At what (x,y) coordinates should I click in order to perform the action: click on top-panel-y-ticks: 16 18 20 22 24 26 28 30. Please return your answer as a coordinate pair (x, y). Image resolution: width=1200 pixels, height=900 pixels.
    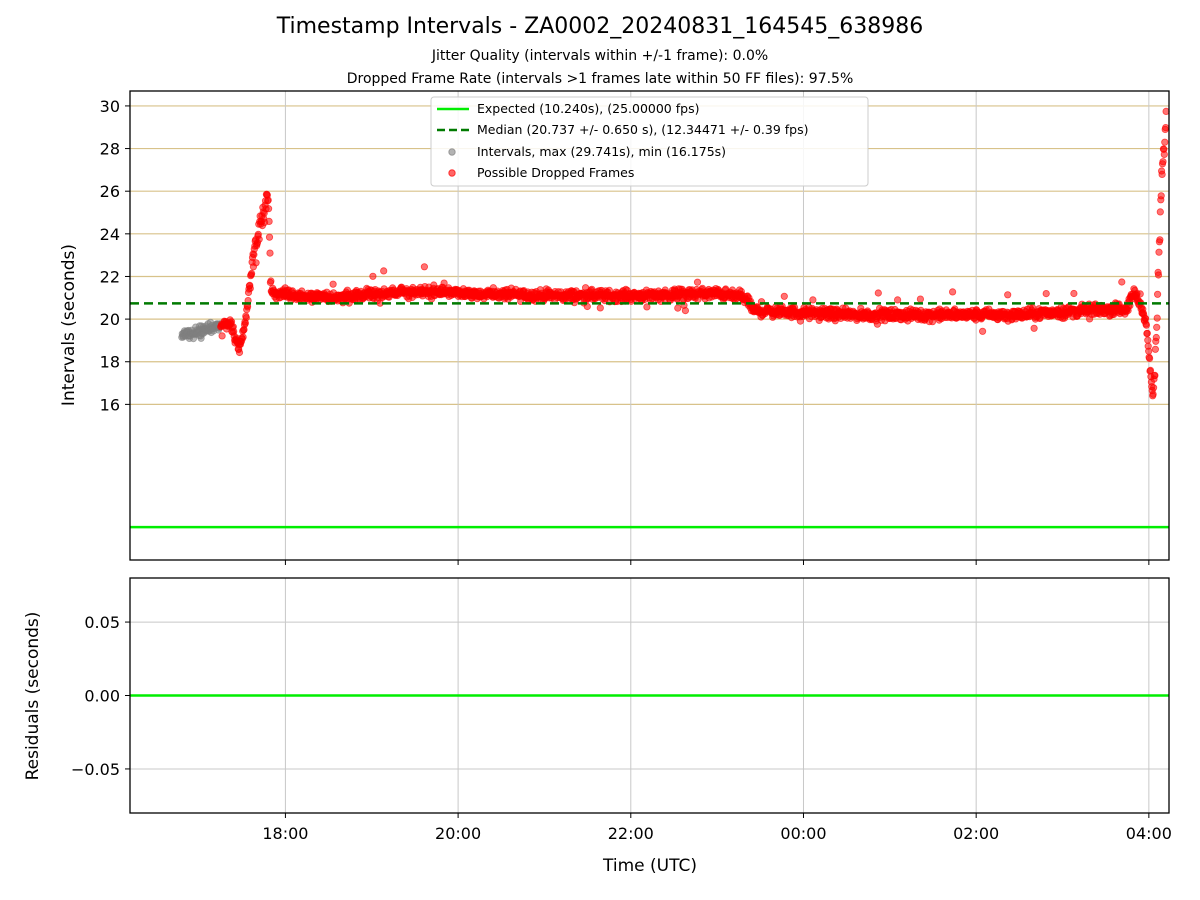
    Looking at the image, I should click on (115, 255).